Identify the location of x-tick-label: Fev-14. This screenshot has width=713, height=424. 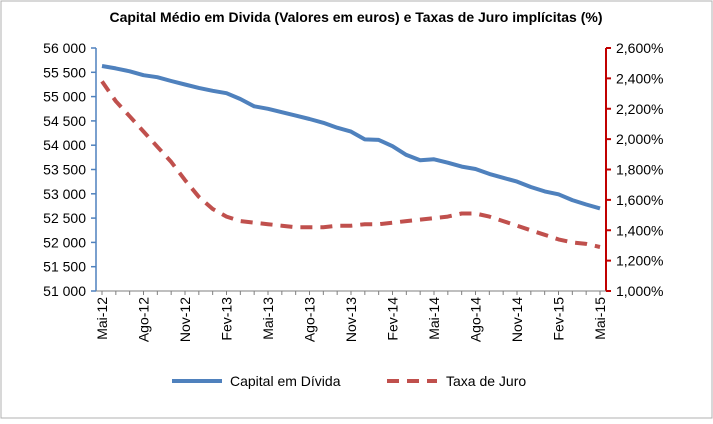
(393, 319).